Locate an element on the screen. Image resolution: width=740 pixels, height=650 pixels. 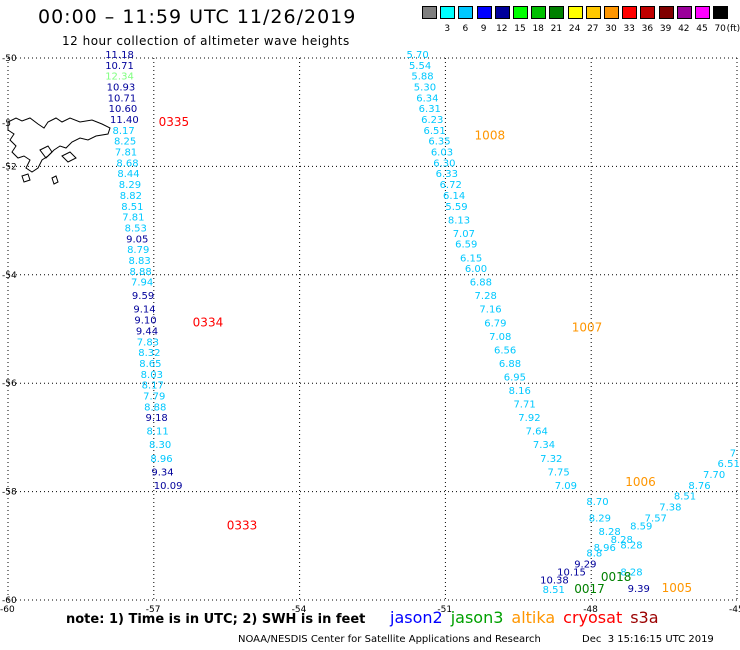
wave-height-value: 5.59 is located at coordinates (456, 207).